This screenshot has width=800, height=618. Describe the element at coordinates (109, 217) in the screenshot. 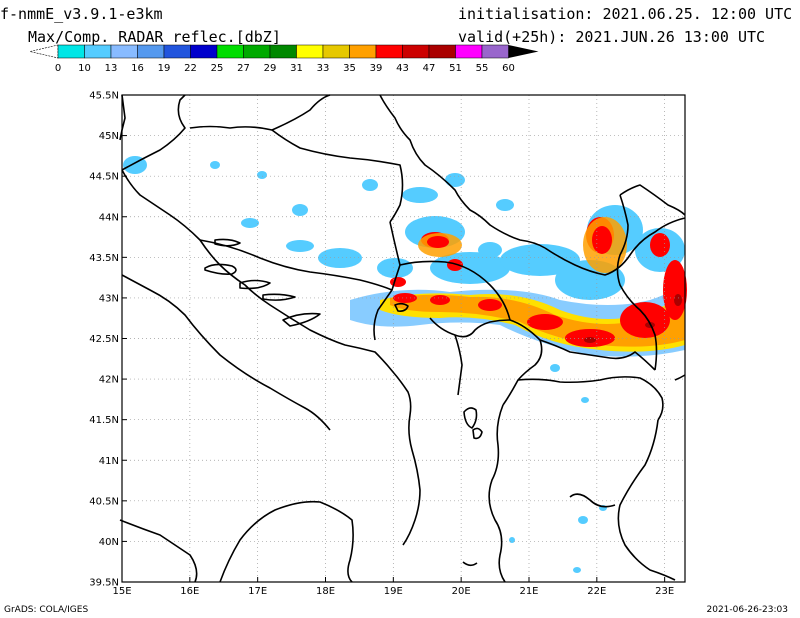

I see `y-tick-label: 44N` at that location.